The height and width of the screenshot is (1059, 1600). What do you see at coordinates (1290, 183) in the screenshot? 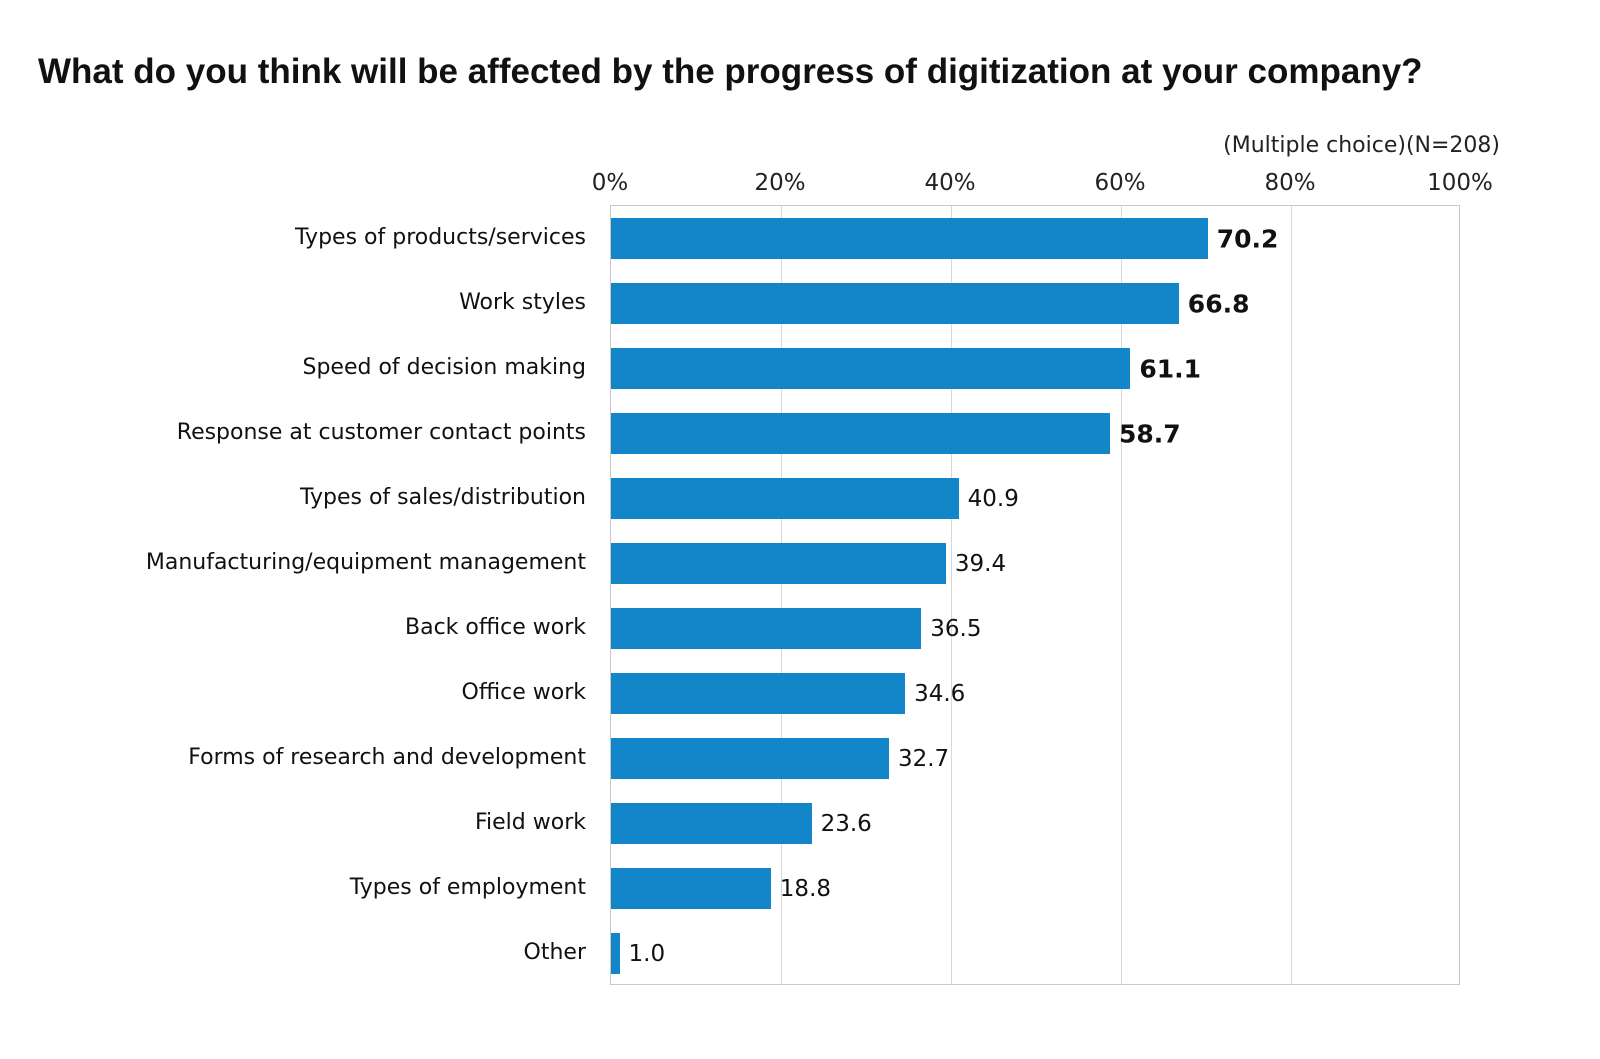
I see `x-tick-label: 80%` at bounding box center [1290, 183].